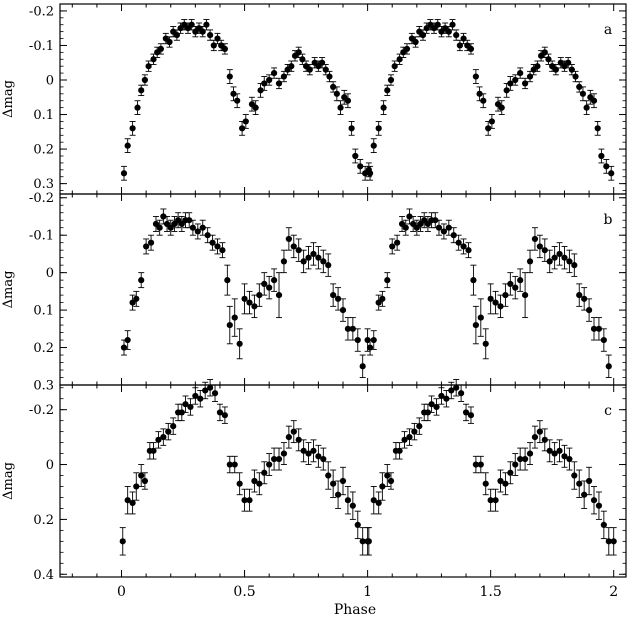 The height and width of the screenshot is (618, 638). Describe the element at coordinates (491, 592) in the screenshot. I see `x-tick-label: 1.5` at that location.